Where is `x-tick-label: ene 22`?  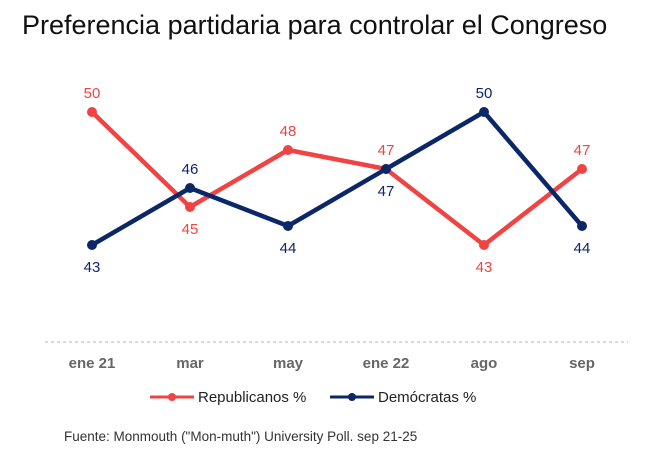 x-tick-label: ene 22 is located at coordinates (386, 363).